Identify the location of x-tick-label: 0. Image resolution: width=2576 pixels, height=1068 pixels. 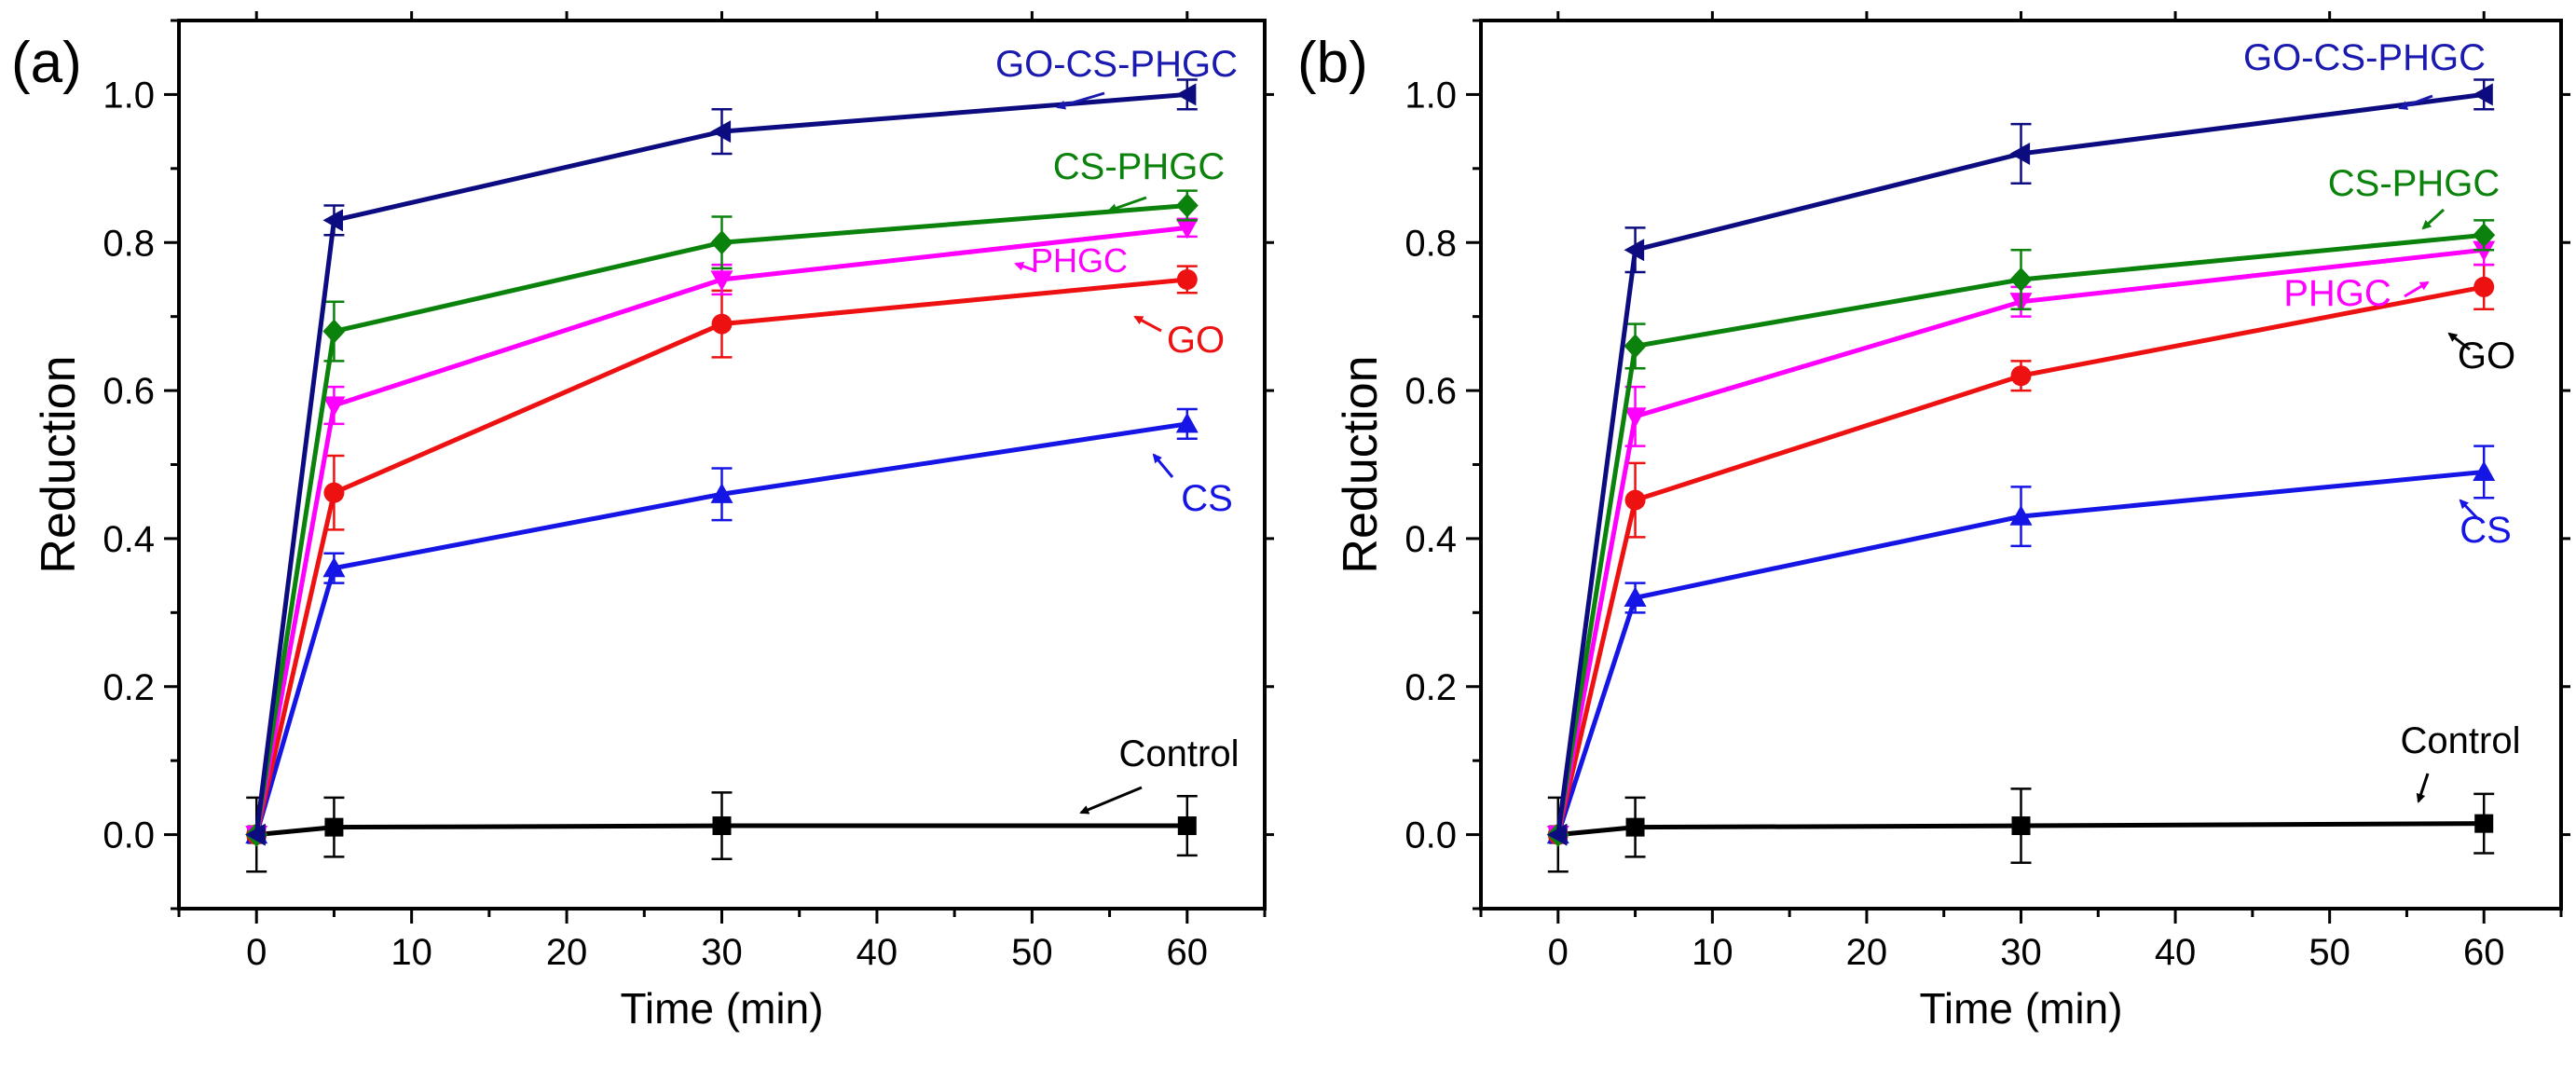
(1558, 953).